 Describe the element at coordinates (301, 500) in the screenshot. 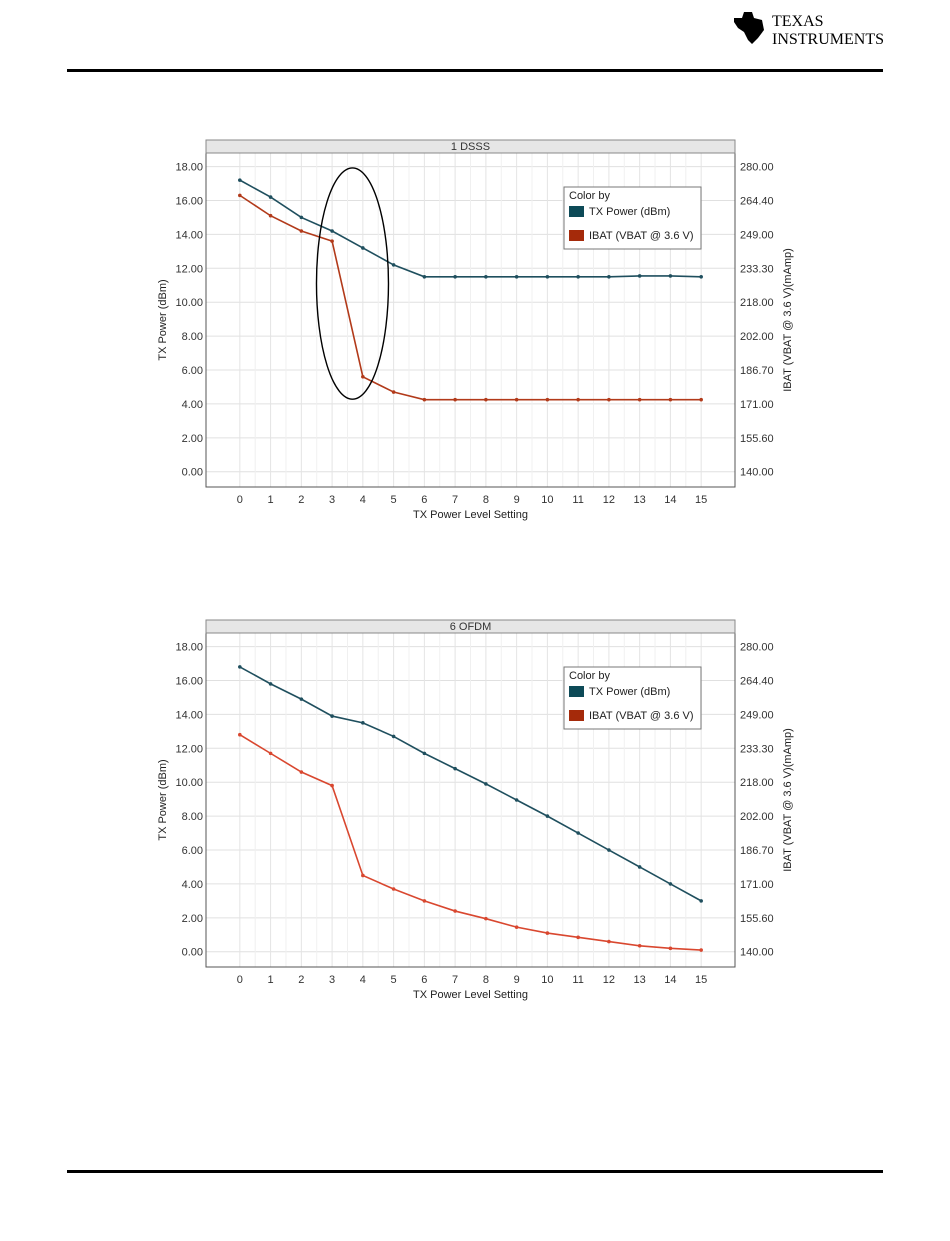

I see `chart-1-xtick-label: 2` at that location.